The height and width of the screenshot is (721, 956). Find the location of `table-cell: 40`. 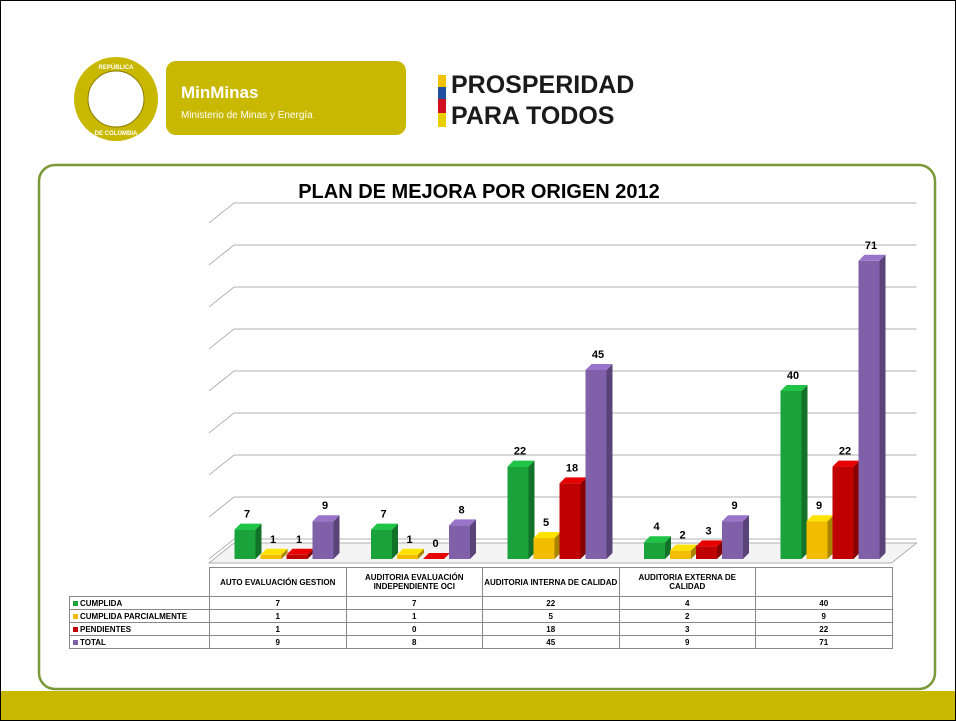

table-cell: 40 is located at coordinates (824, 603).